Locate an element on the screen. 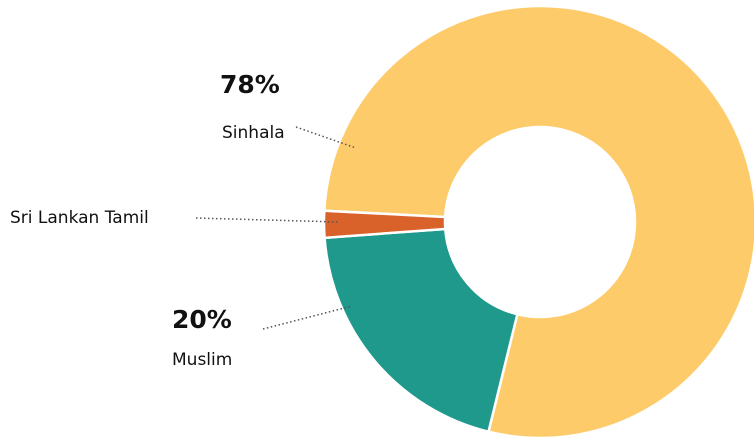 The width and height of the screenshot is (754, 437). category-label: Sinhala is located at coordinates (253, 133).